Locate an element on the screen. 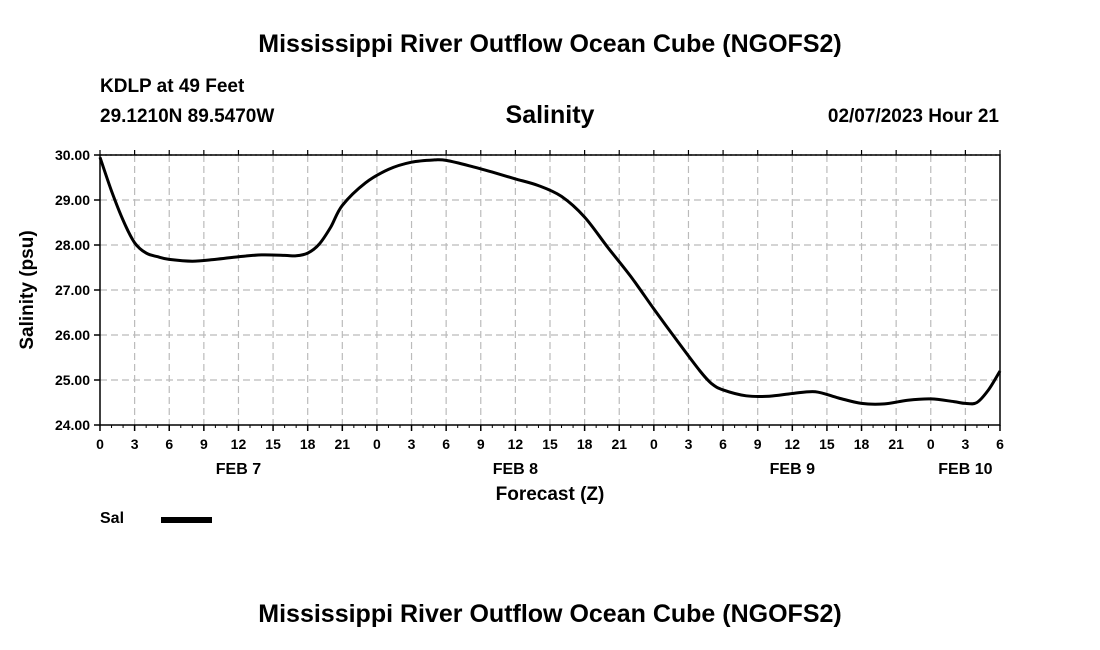 This screenshot has height=650, width=1100. y-tick-label: 30.00 is located at coordinates (72, 155).